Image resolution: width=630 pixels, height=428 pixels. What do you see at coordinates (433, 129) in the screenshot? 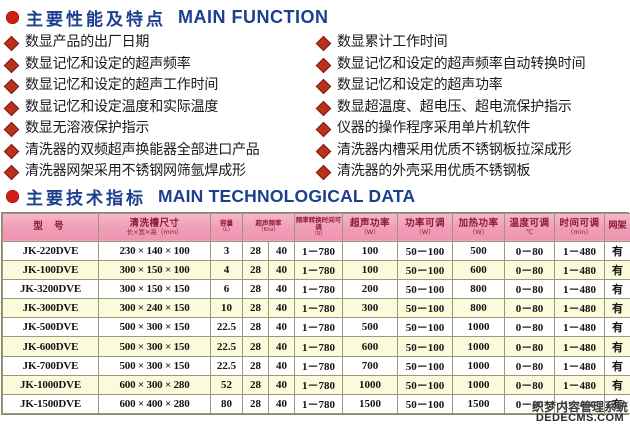
I see `feature-label: 仪器的操作程序采用单片机软件` at bounding box center [433, 129].